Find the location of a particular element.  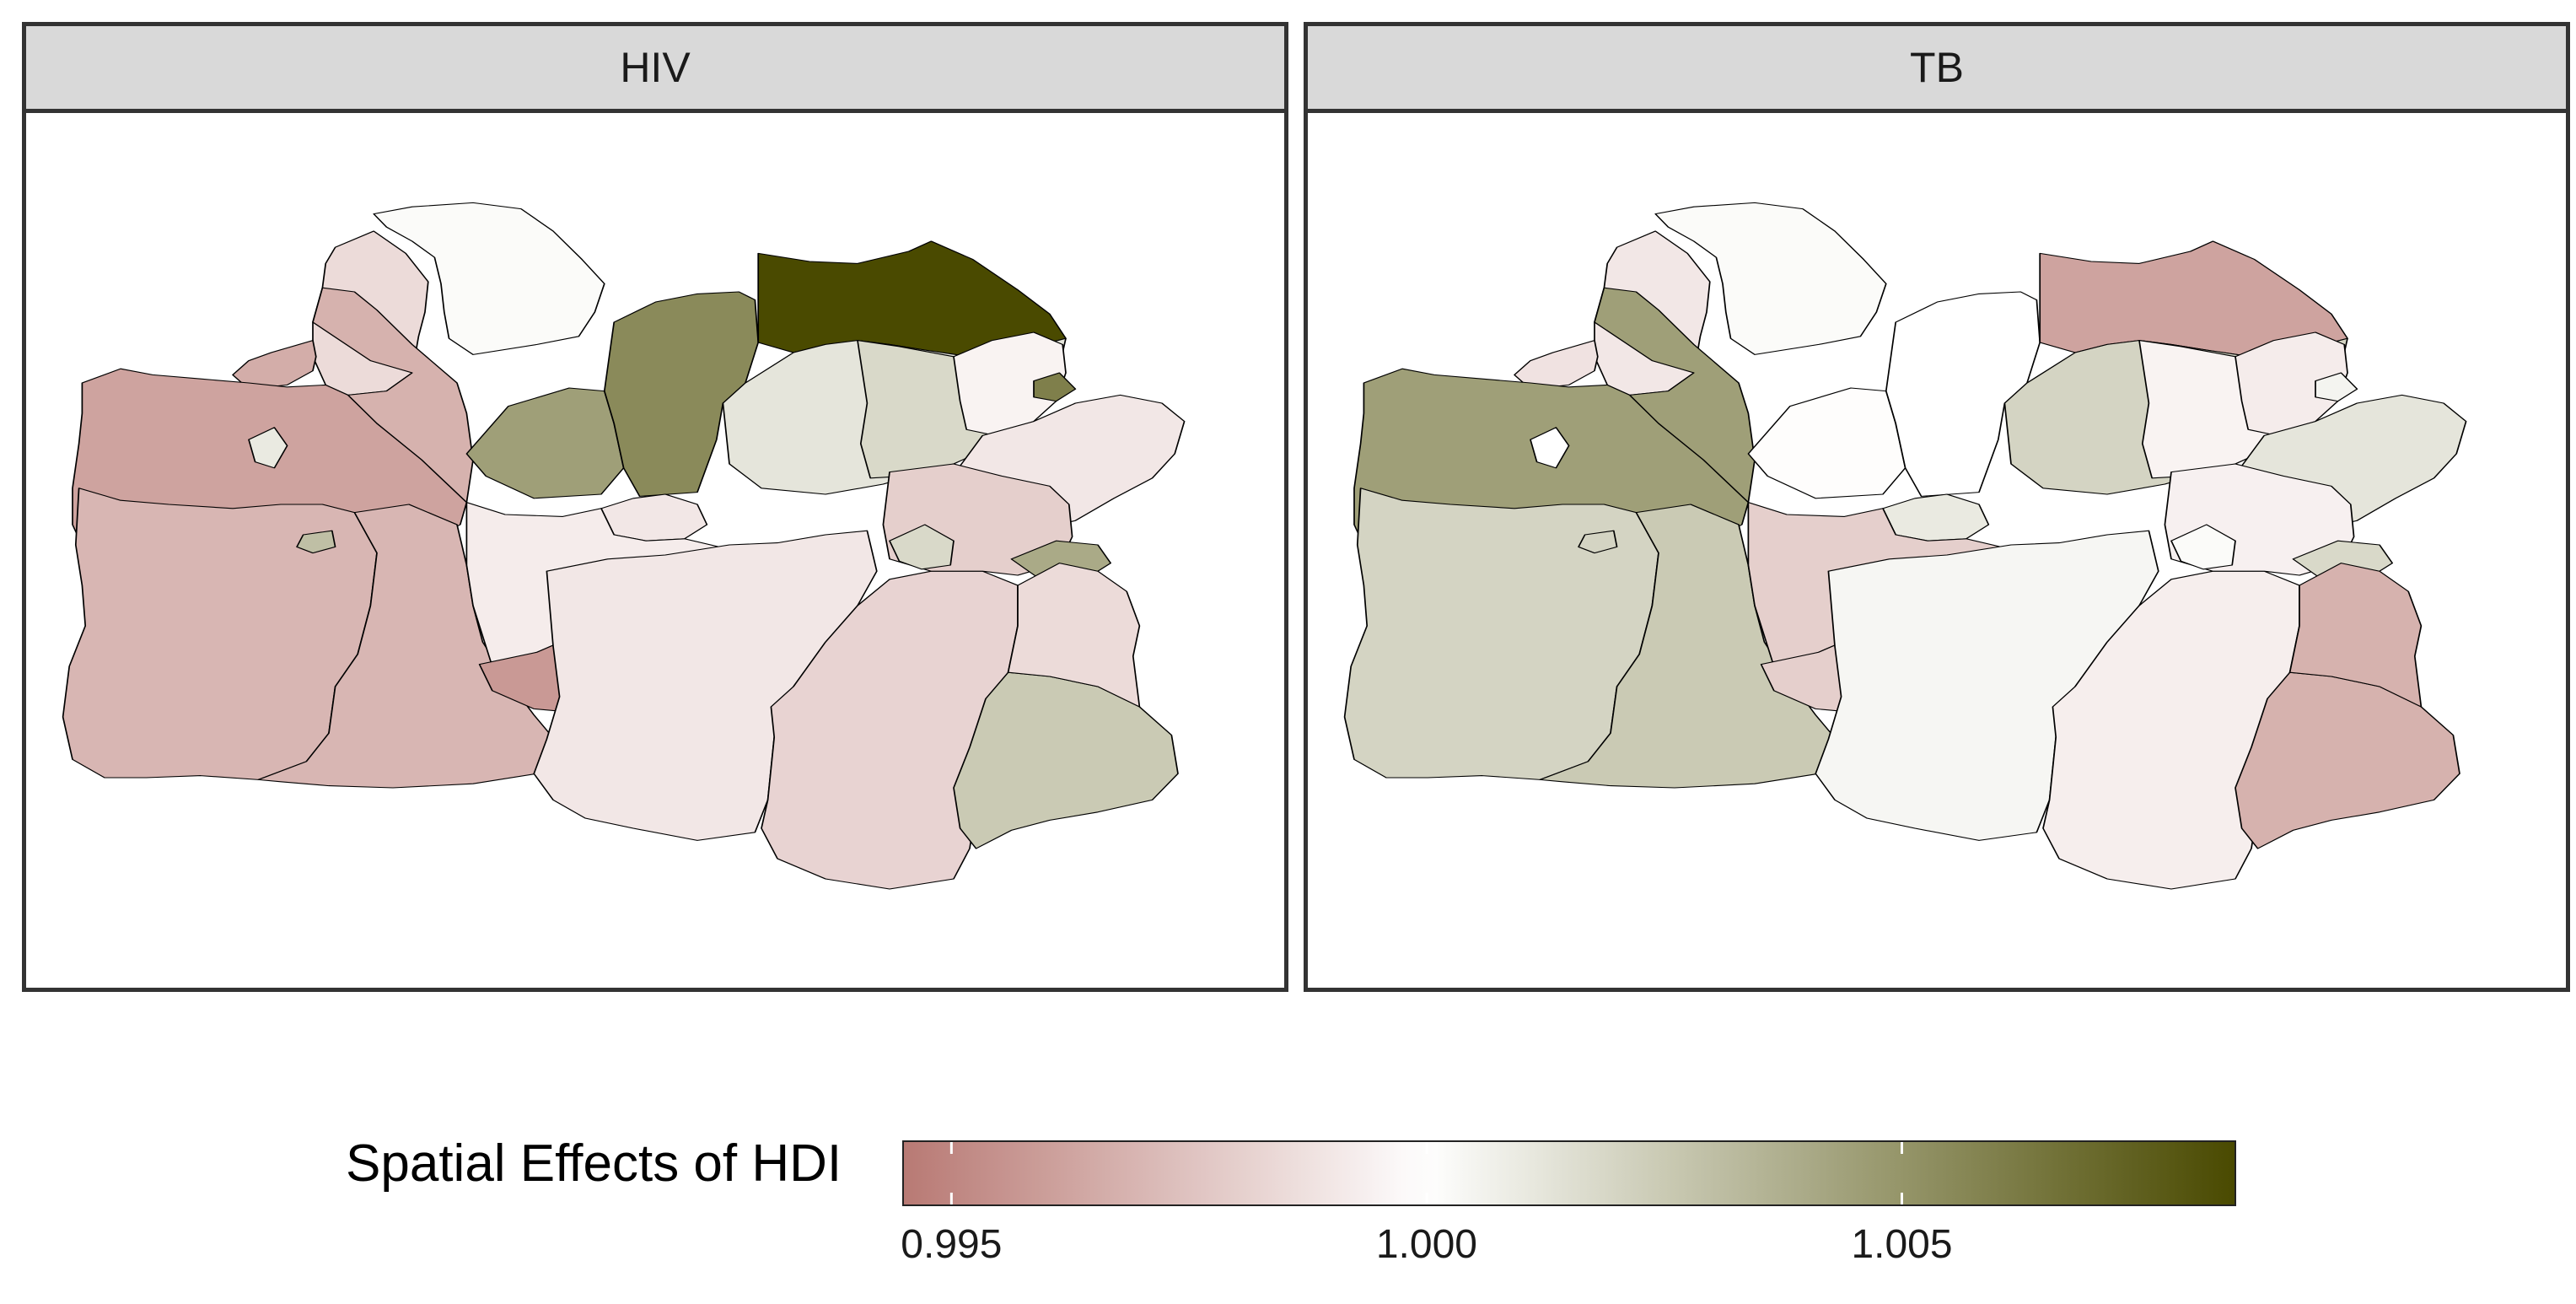

legend-title: Spatial Effects of HDI is located at coordinates (594, 1163).